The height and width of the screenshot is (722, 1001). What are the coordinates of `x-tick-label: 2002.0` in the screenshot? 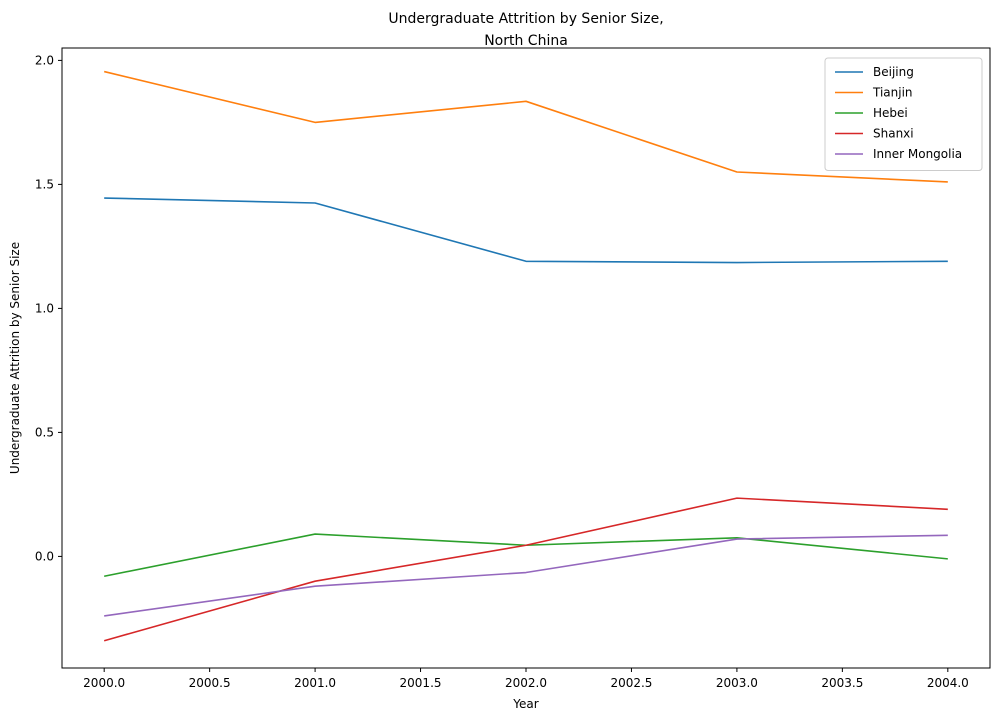 It's located at (526, 683).